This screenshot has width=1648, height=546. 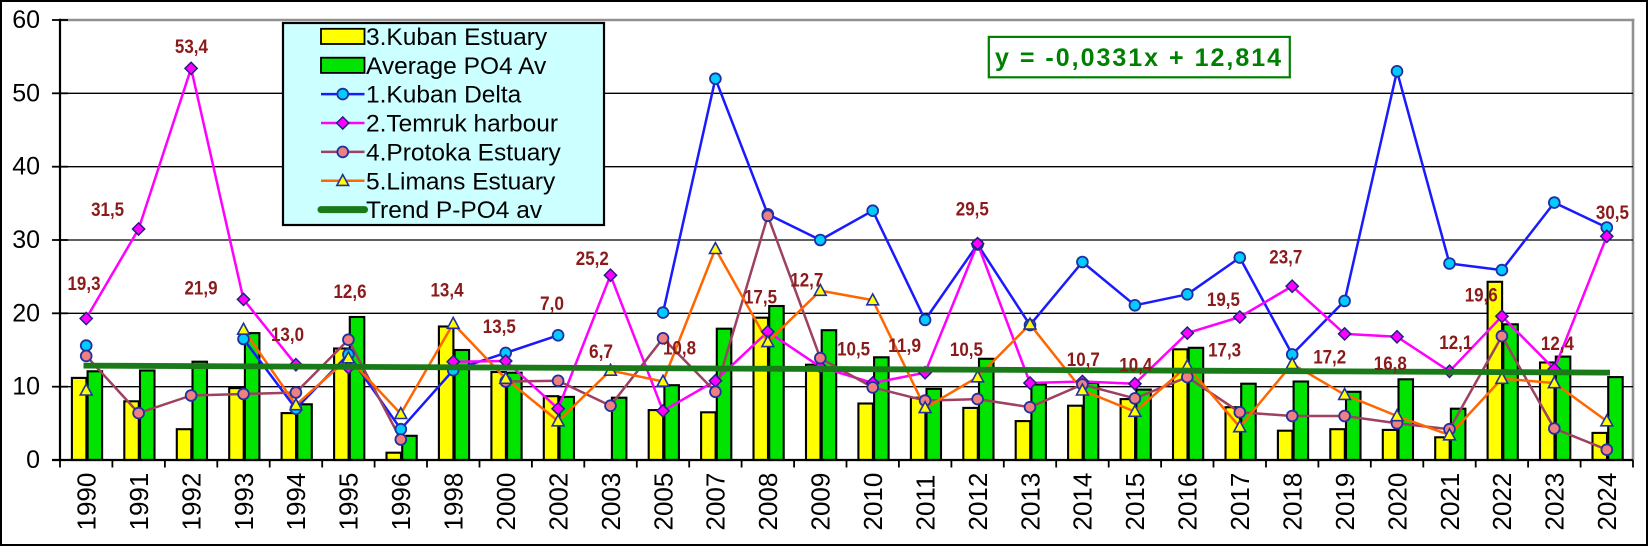 I want to click on svg-text: 1998, so click(x=454, y=502).